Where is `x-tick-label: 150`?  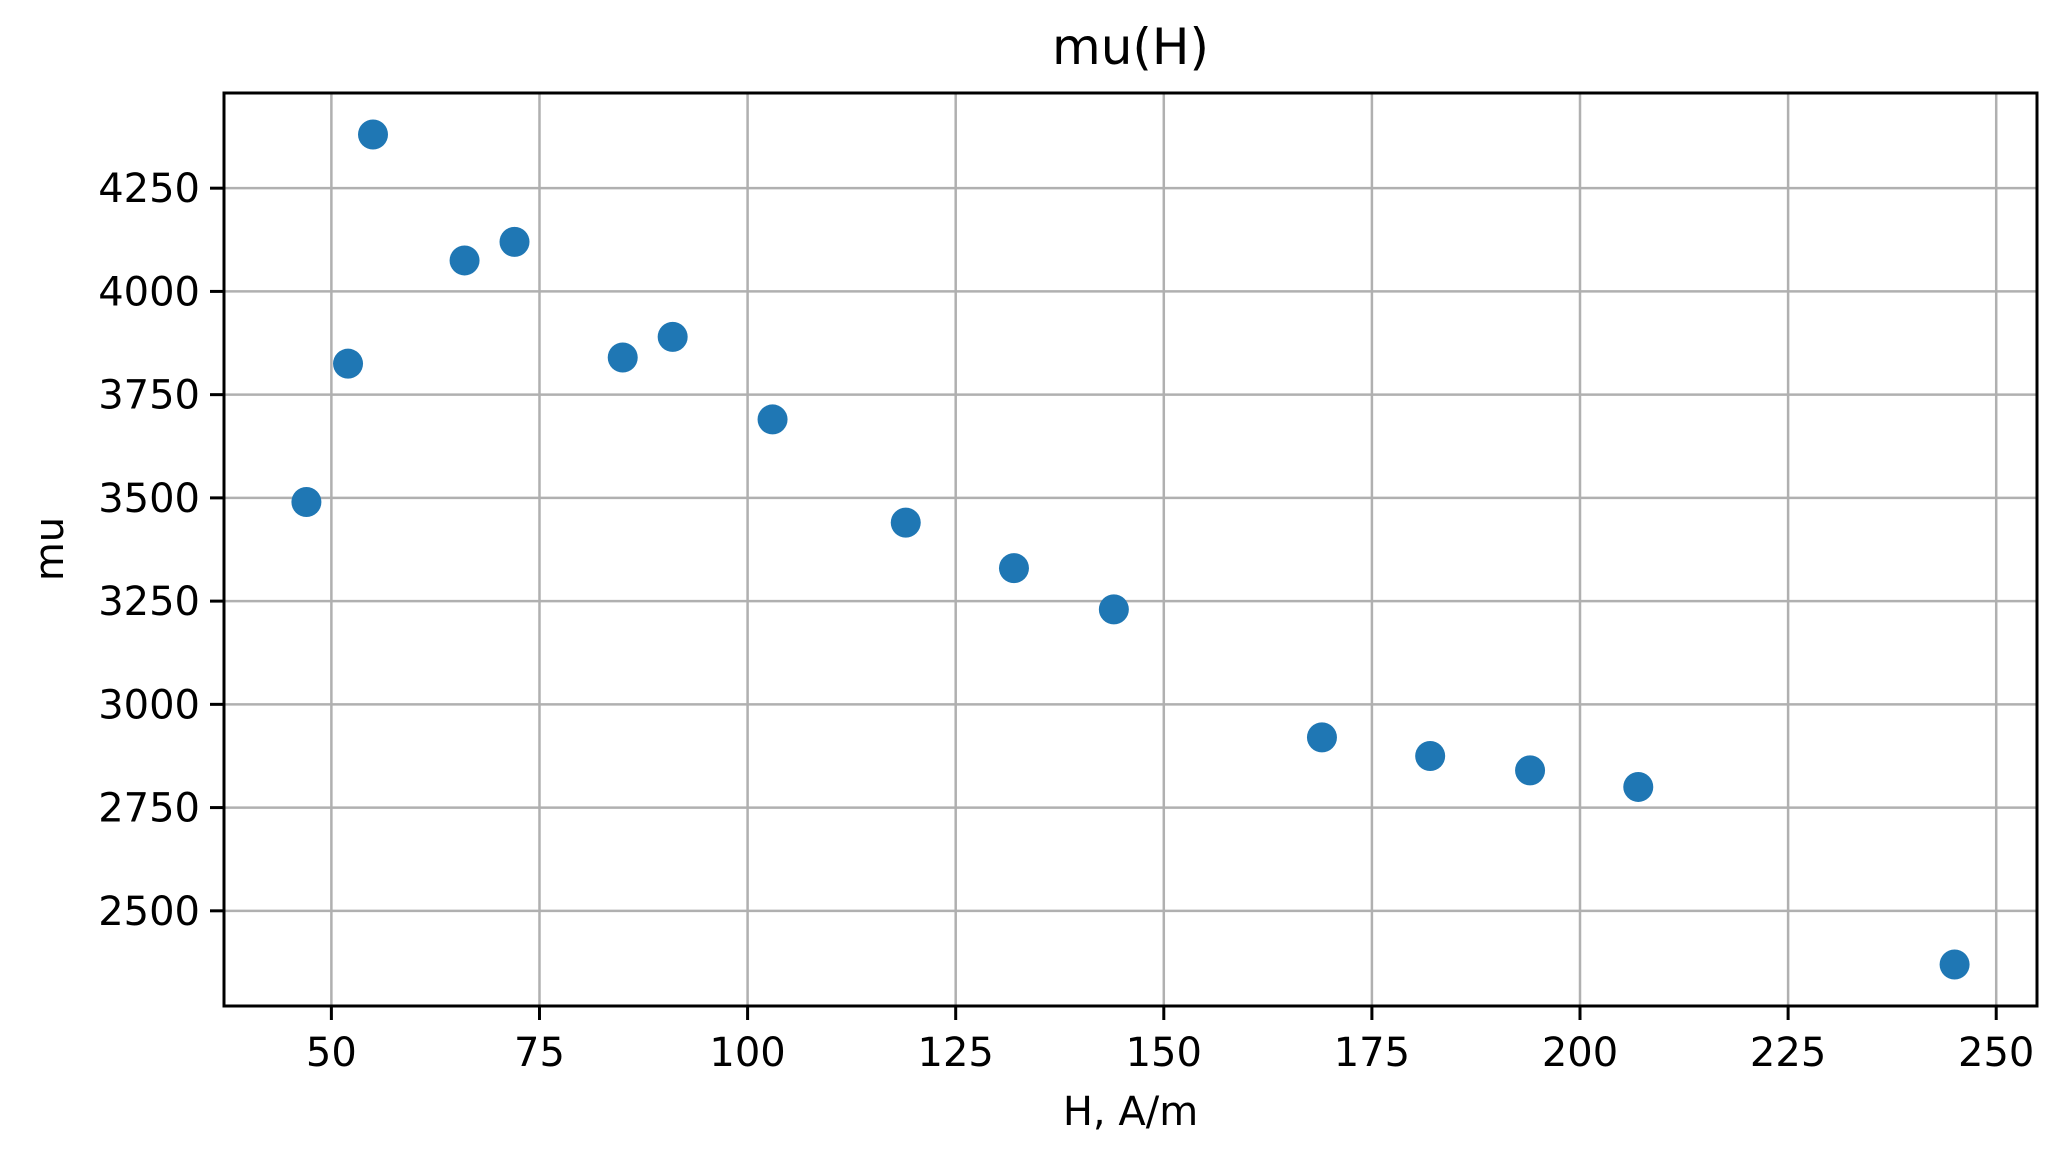 x-tick-label: 150 is located at coordinates (1164, 1053).